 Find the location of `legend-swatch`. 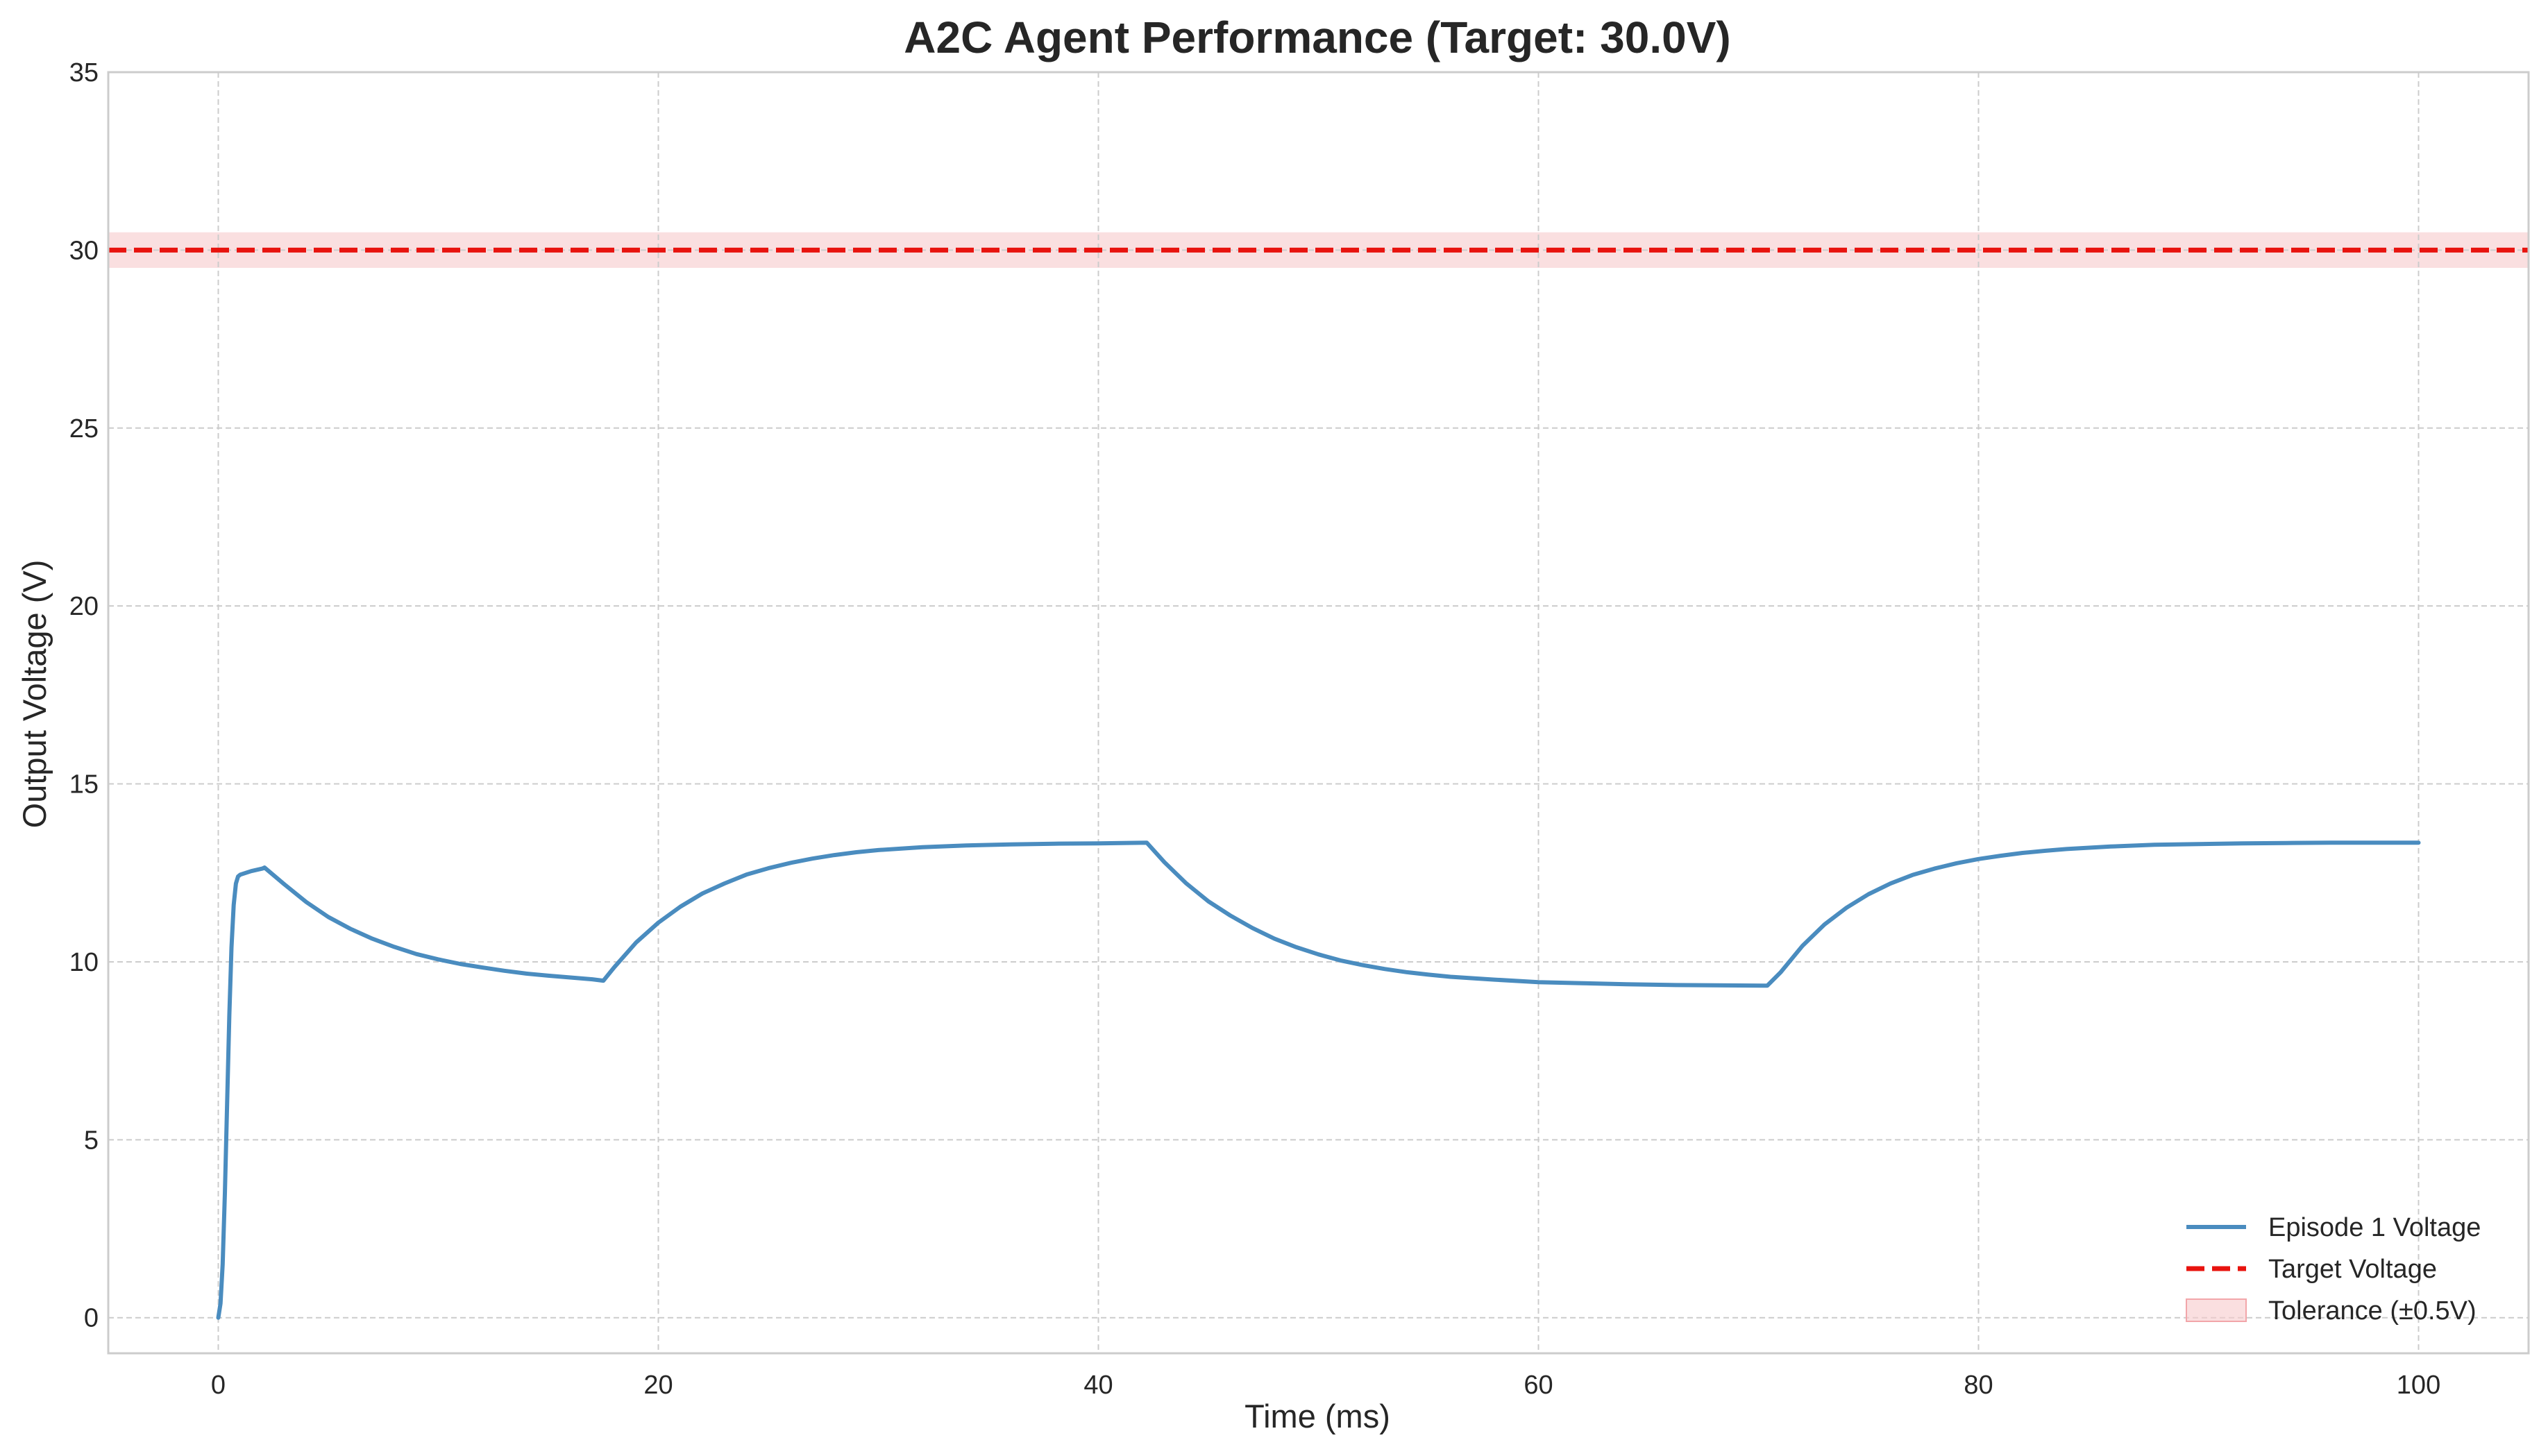

legend-swatch is located at coordinates (2216, 1310).